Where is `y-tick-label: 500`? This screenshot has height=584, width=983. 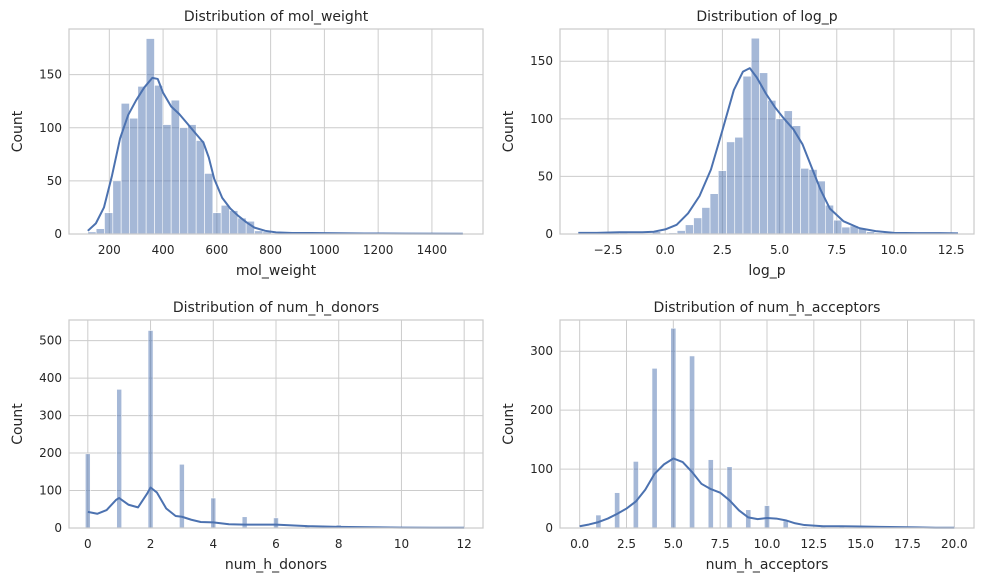
y-tick-label: 500 is located at coordinates (50, 341).